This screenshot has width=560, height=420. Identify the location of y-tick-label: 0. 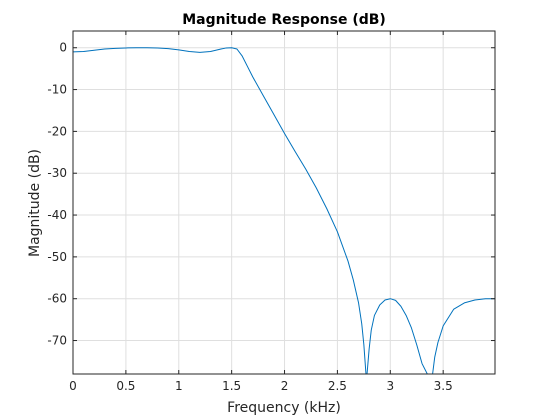
(63, 48).